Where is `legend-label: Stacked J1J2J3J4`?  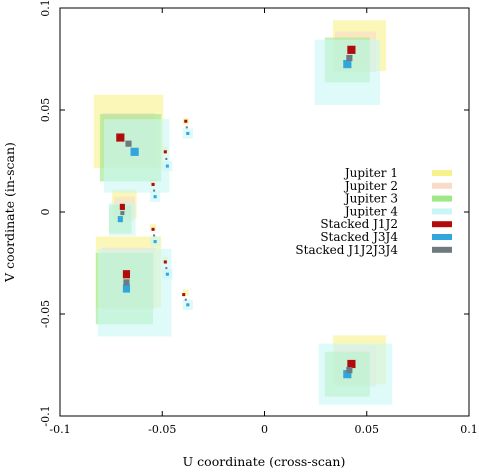
legend-label: Stacked J1J2J3J4 is located at coordinates (346, 250).